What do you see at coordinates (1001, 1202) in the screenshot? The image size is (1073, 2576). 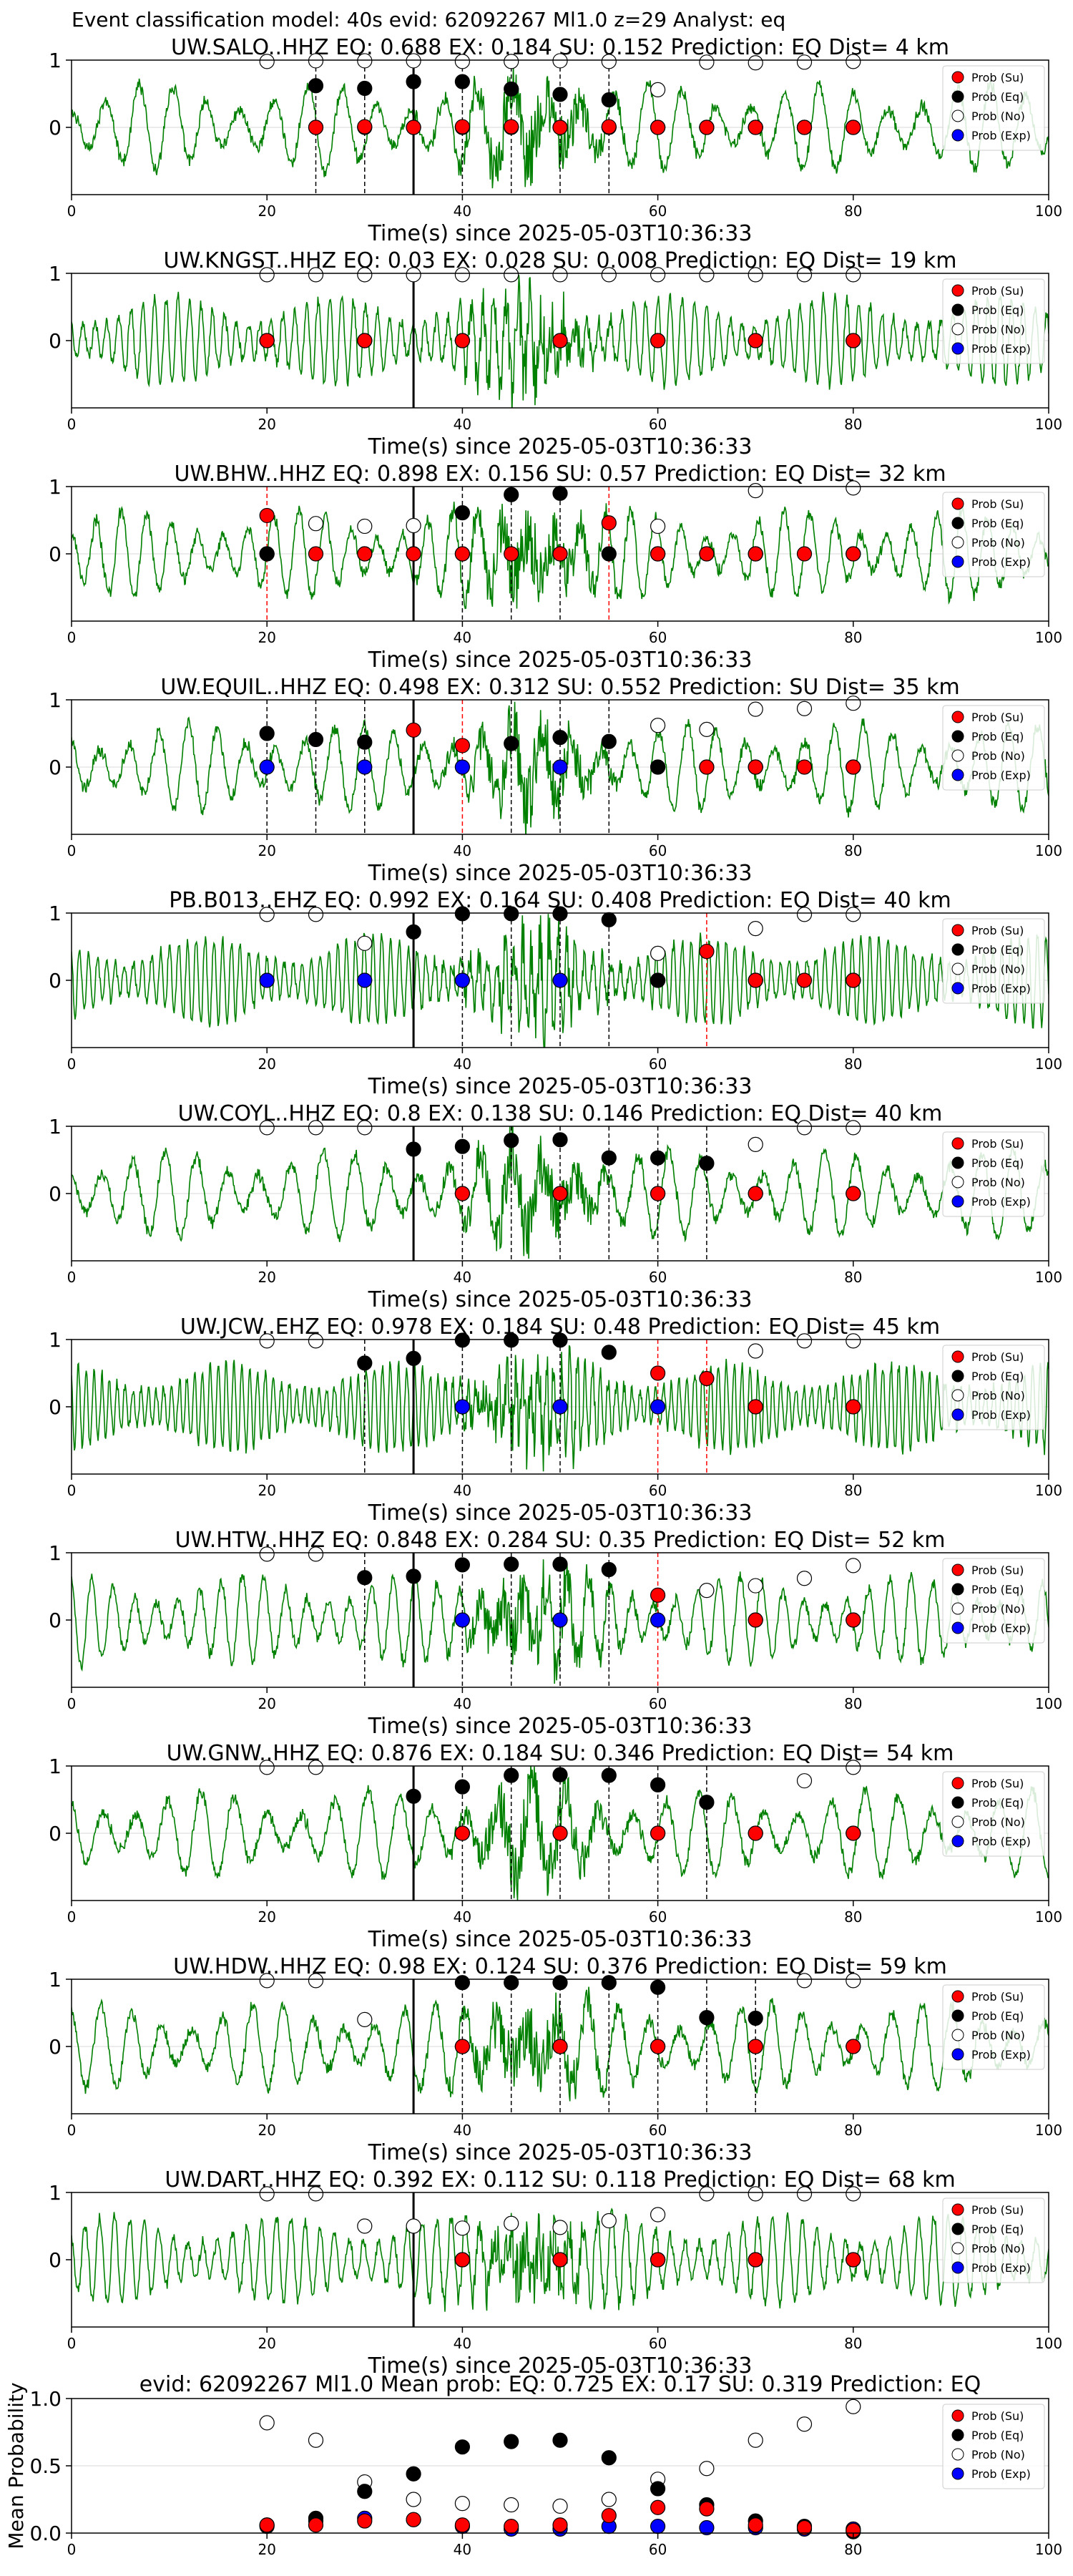 I see `legend-label: Prob (Exp)` at bounding box center [1001, 1202].